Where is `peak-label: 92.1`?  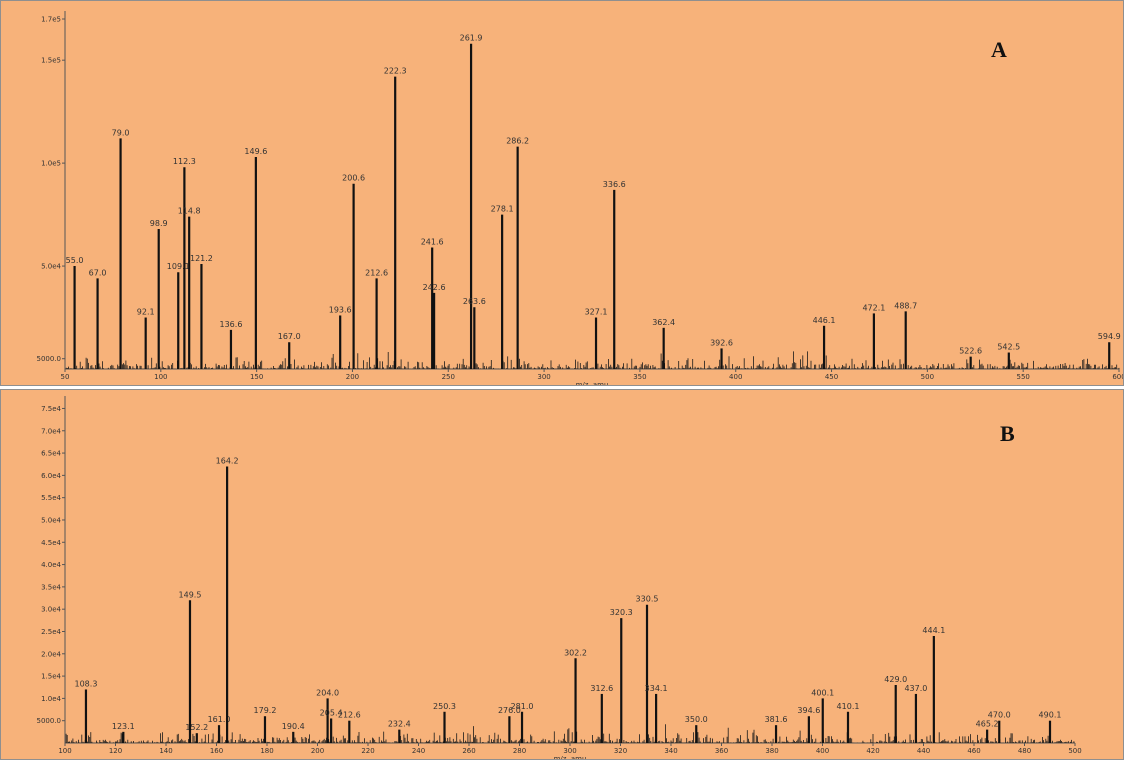 peak-label: 92.1 is located at coordinates (146, 312).